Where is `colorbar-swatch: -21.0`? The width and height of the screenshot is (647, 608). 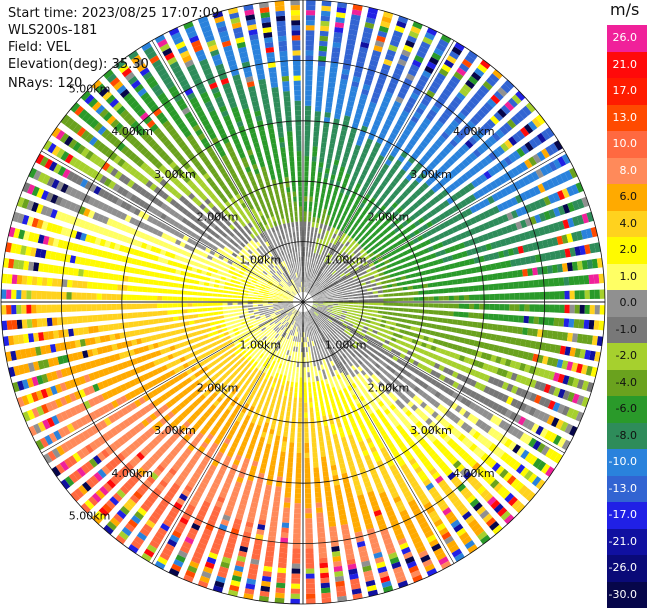 colorbar-swatch: -21.0 is located at coordinates (627, 542).